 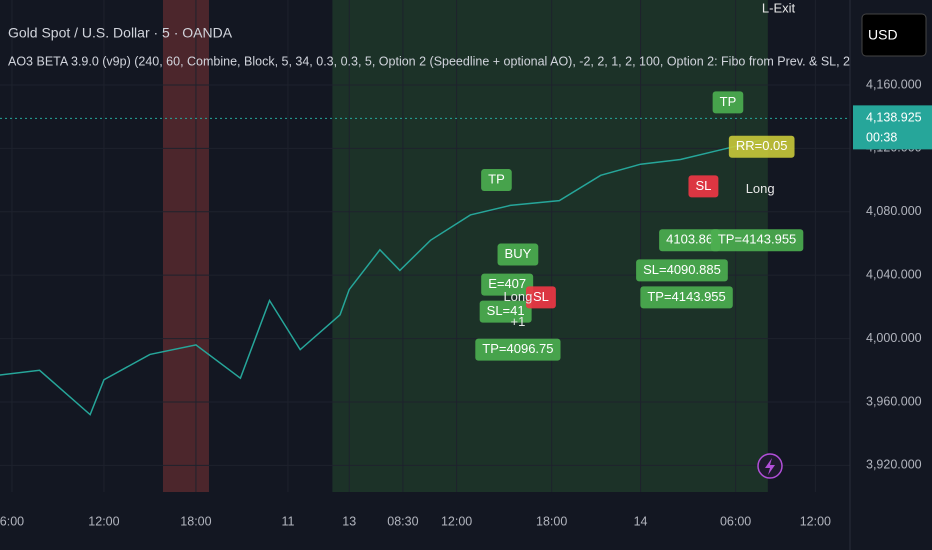 I want to click on chart-title: Gold Spot / U.S. Dollar · 5 · OANDA, so click(x=120, y=33).